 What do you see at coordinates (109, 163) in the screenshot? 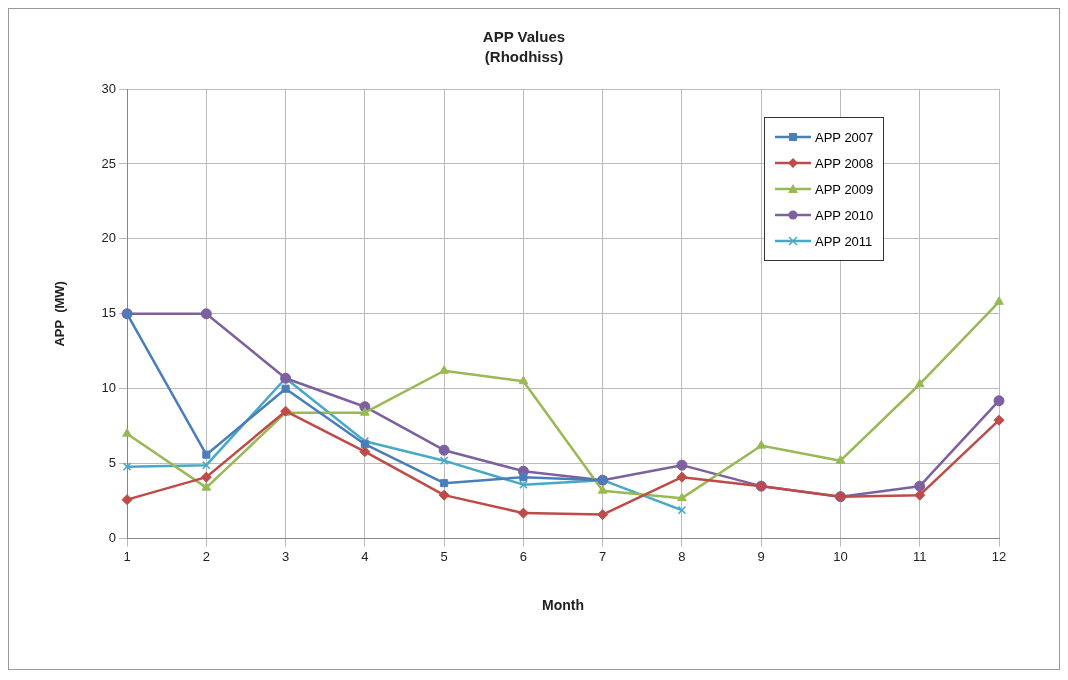
I see `y-tick-label: 25` at bounding box center [109, 163].